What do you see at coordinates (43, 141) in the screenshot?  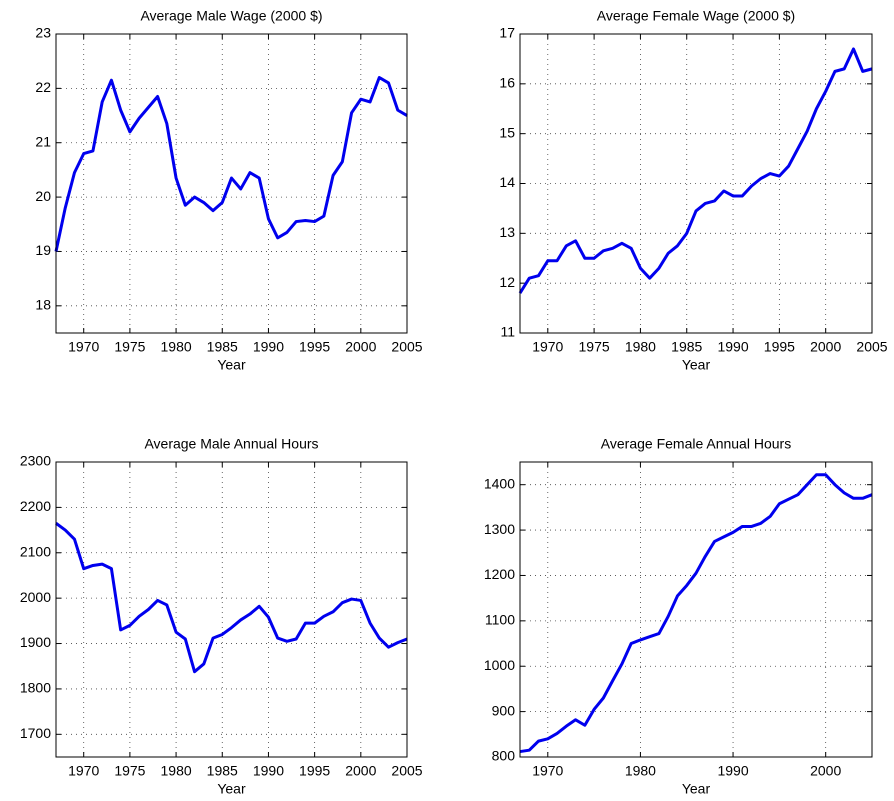 I see `y-tick-label: 21` at bounding box center [43, 141].